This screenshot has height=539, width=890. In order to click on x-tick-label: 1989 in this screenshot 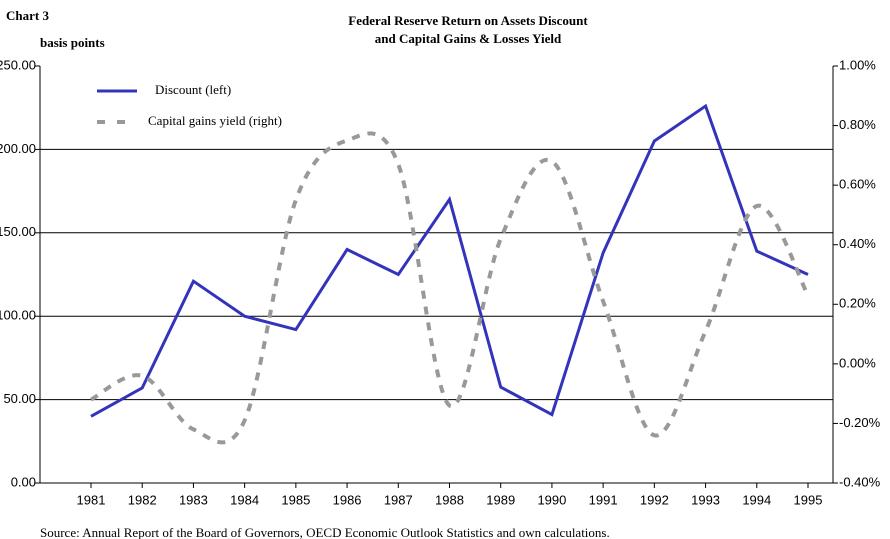, I will do `click(500, 499)`.